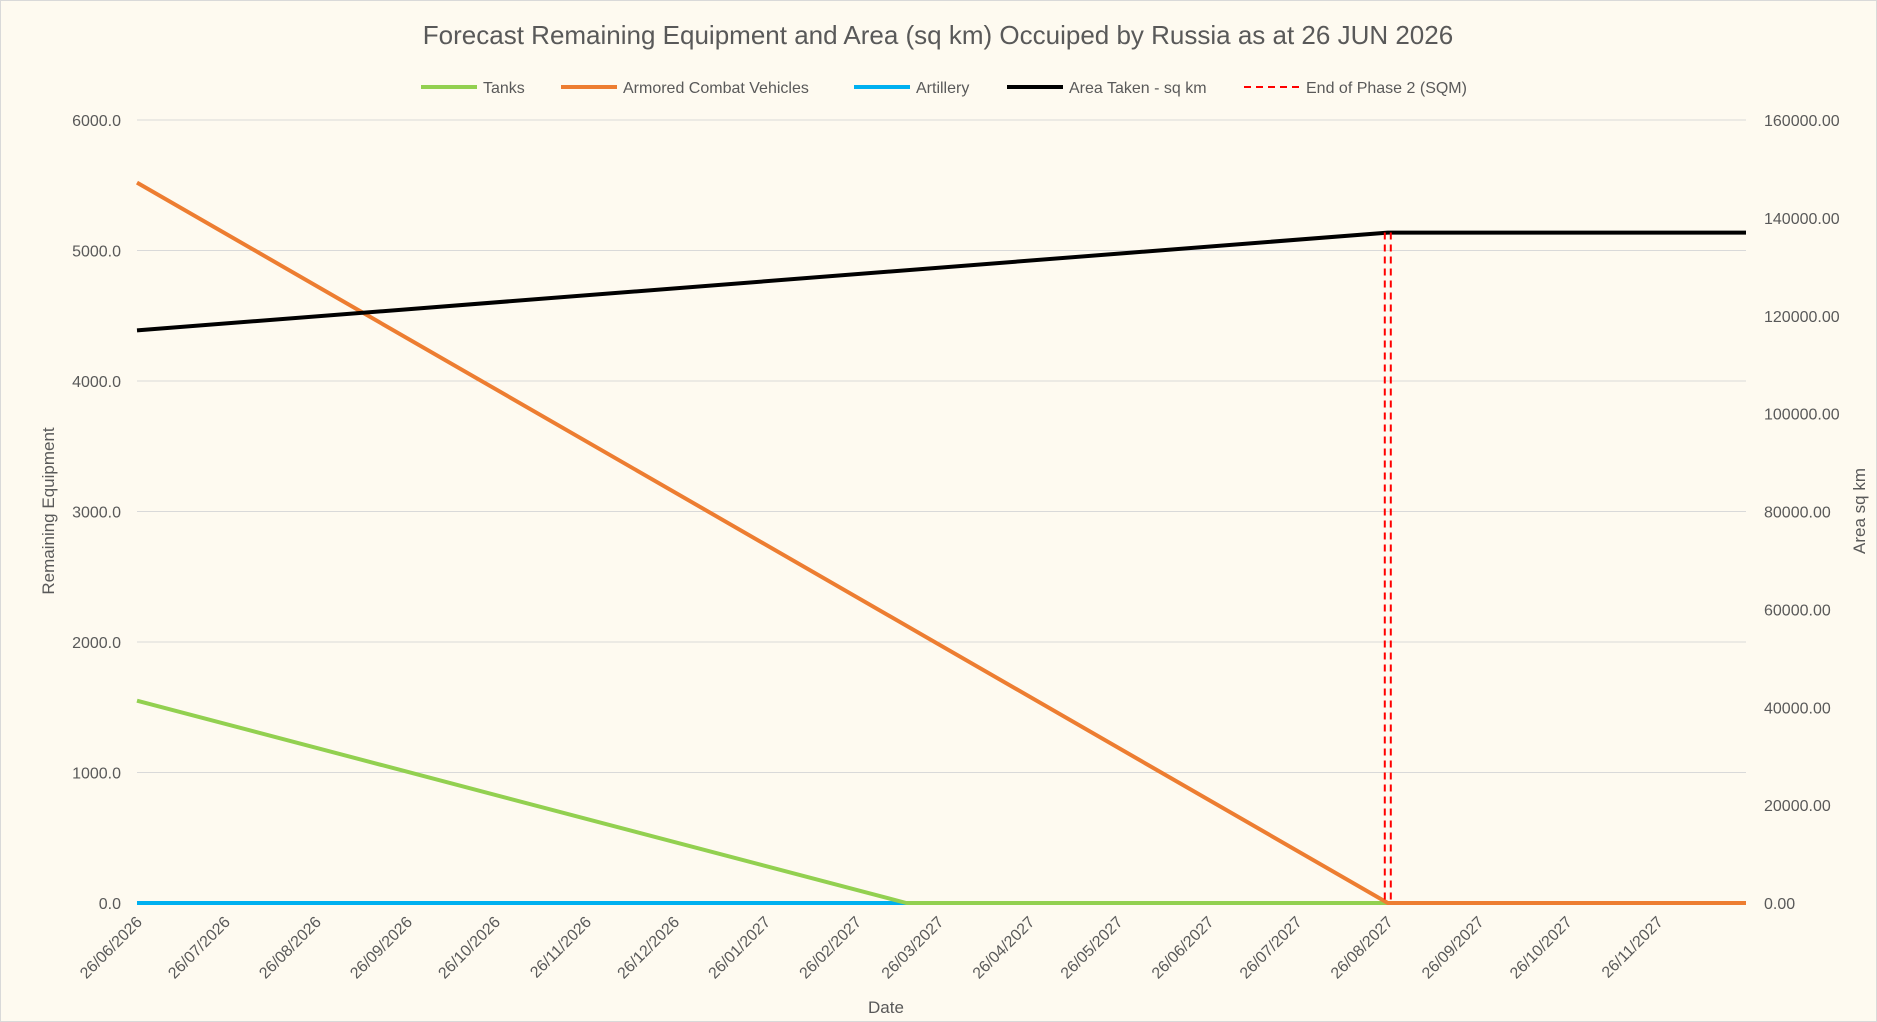 The height and width of the screenshot is (1022, 1877). What do you see at coordinates (941, 281) in the screenshot?
I see `series-line-area-taken-sq-km` at bounding box center [941, 281].